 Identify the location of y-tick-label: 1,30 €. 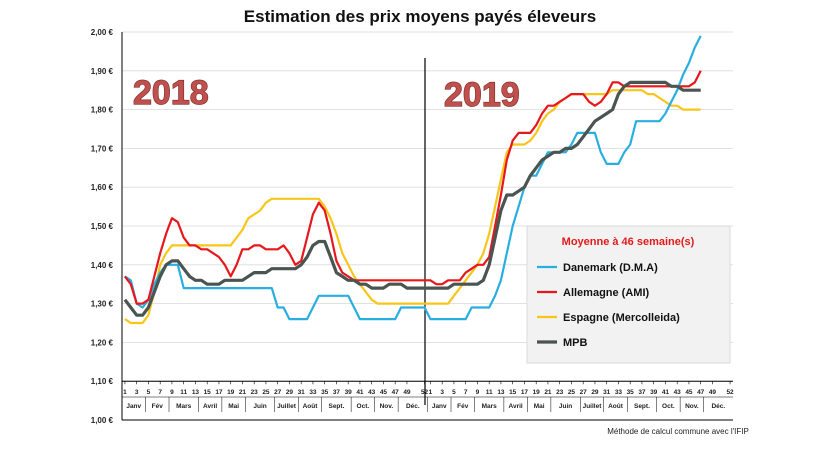
(102, 304).